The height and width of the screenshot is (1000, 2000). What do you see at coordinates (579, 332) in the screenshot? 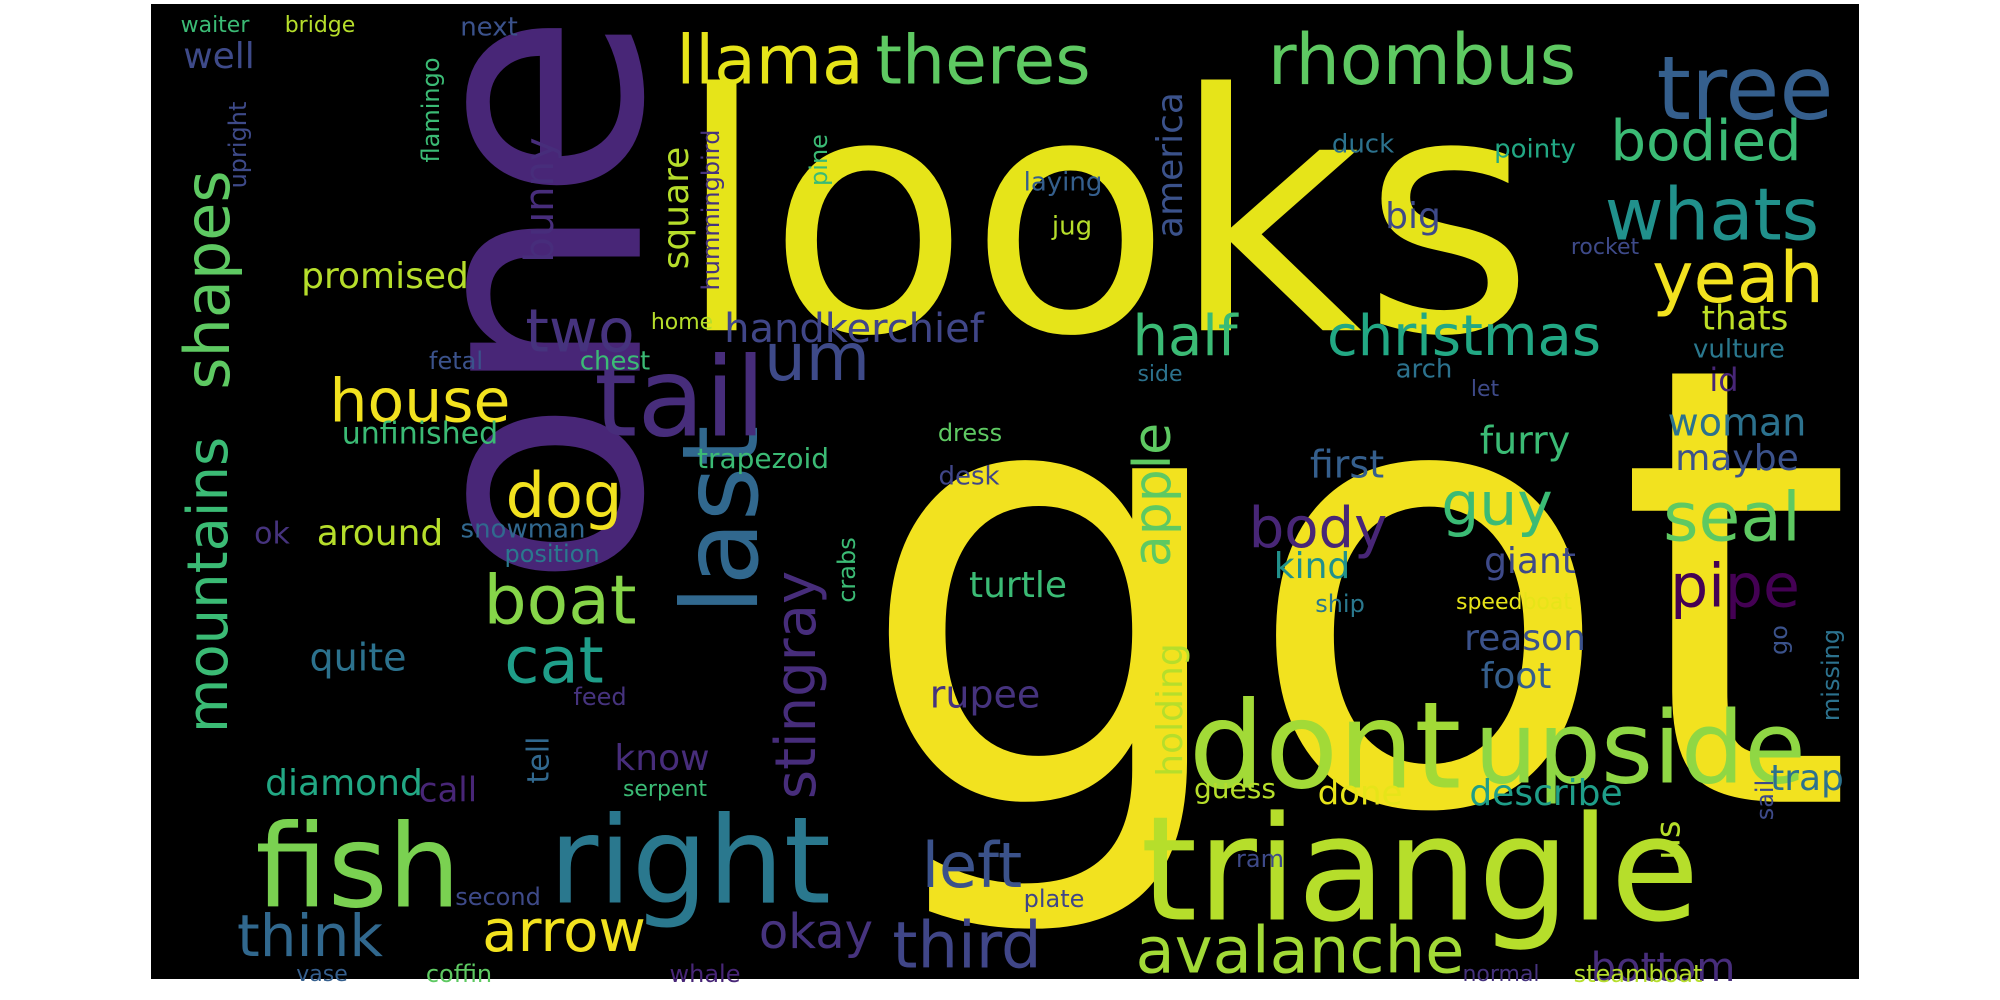
I see `word-two: two` at bounding box center [579, 332].